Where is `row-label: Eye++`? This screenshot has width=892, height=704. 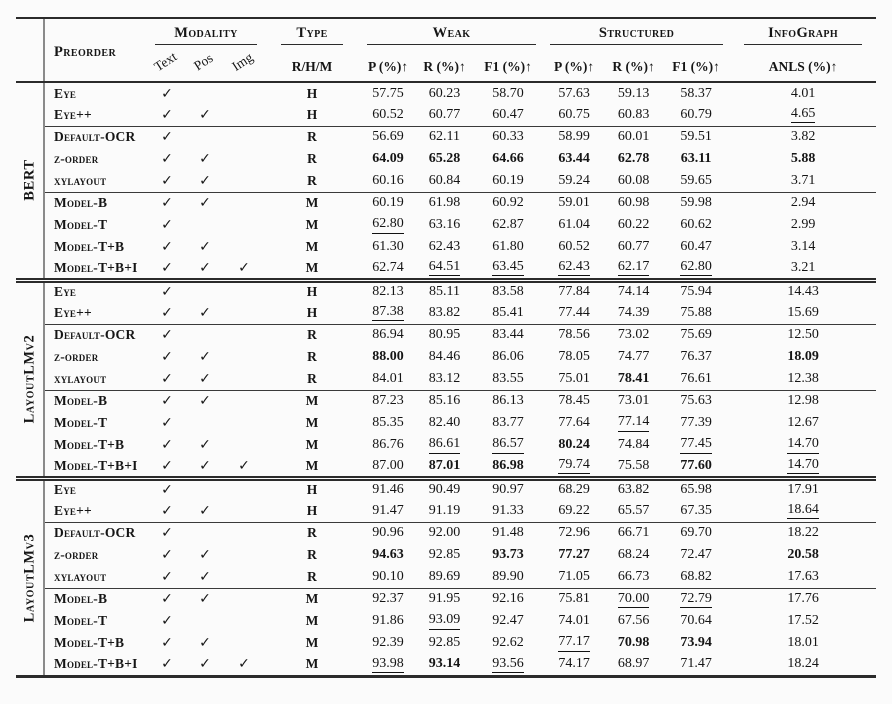 row-label: Eye++ is located at coordinates (95, 115).